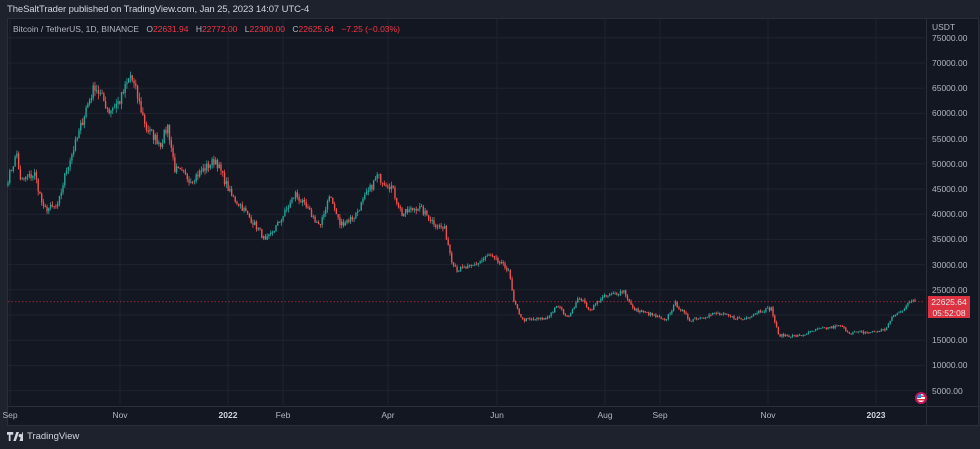 This screenshot has width=980, height=449. I want to click on price-tick: 50000.00, so click(950, 163).